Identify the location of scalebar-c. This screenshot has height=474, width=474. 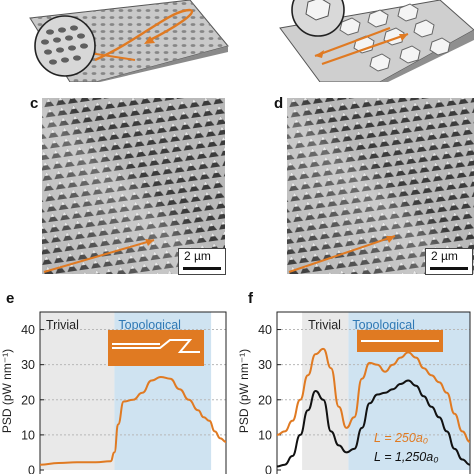
(202, 261).